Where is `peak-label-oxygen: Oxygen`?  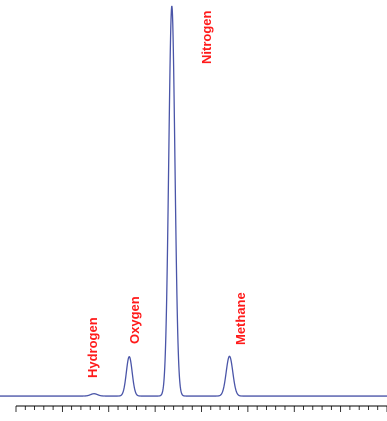
peak-label-oxygen: Oxygen is located at coordinates (134, 320).